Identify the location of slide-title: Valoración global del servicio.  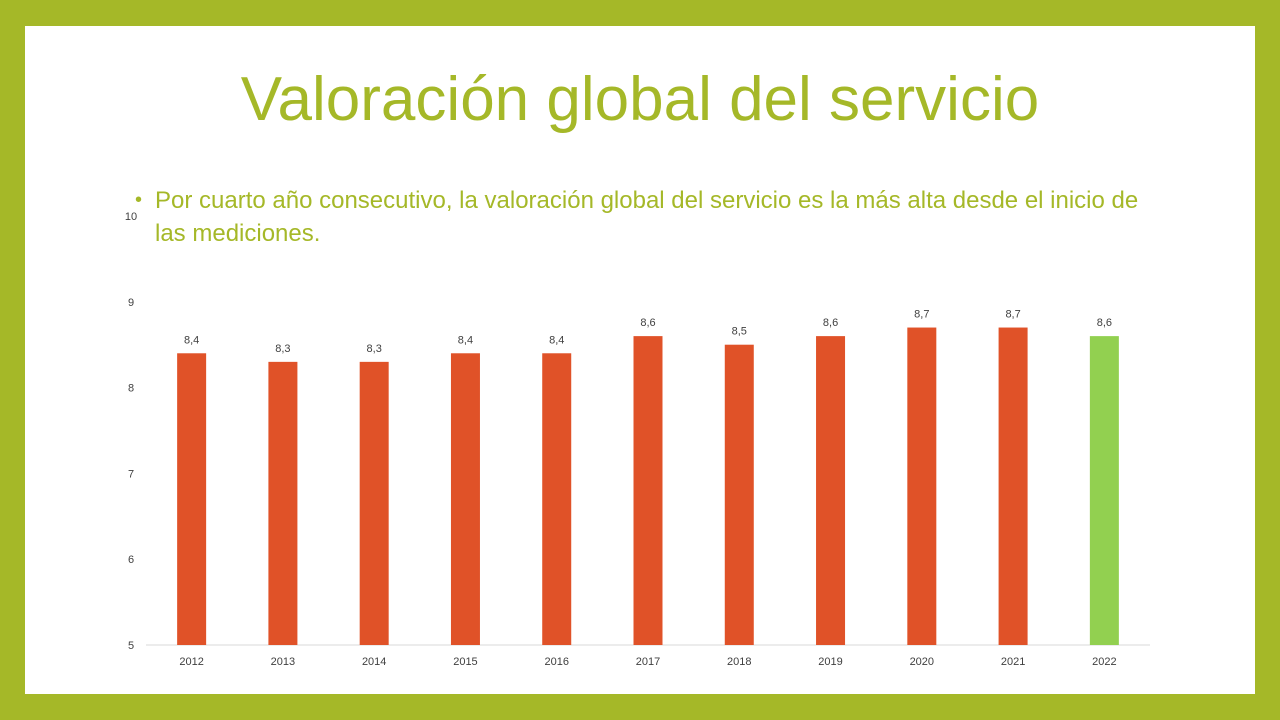
(640, 99).